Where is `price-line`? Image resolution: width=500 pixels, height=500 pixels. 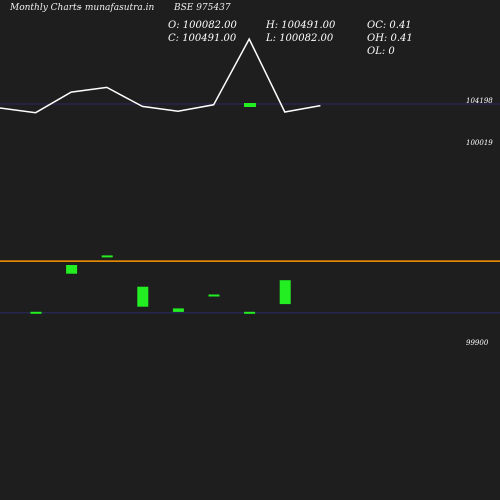 price-line is located at coordinates (160, 75).